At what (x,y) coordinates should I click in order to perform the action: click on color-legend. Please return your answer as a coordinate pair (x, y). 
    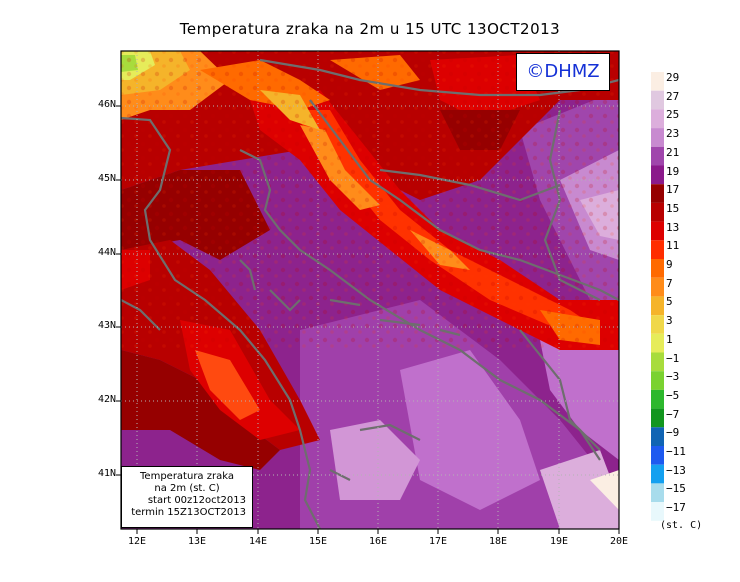
    Looking at the image, I should click on (657, 296).